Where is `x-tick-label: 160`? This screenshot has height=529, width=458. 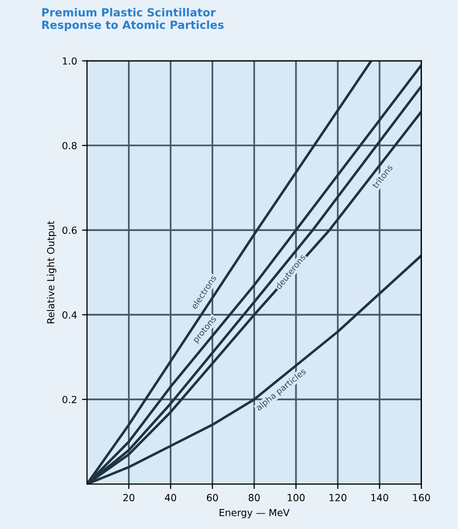
x-tick-label: 160 is located at coordinates (421, 498).